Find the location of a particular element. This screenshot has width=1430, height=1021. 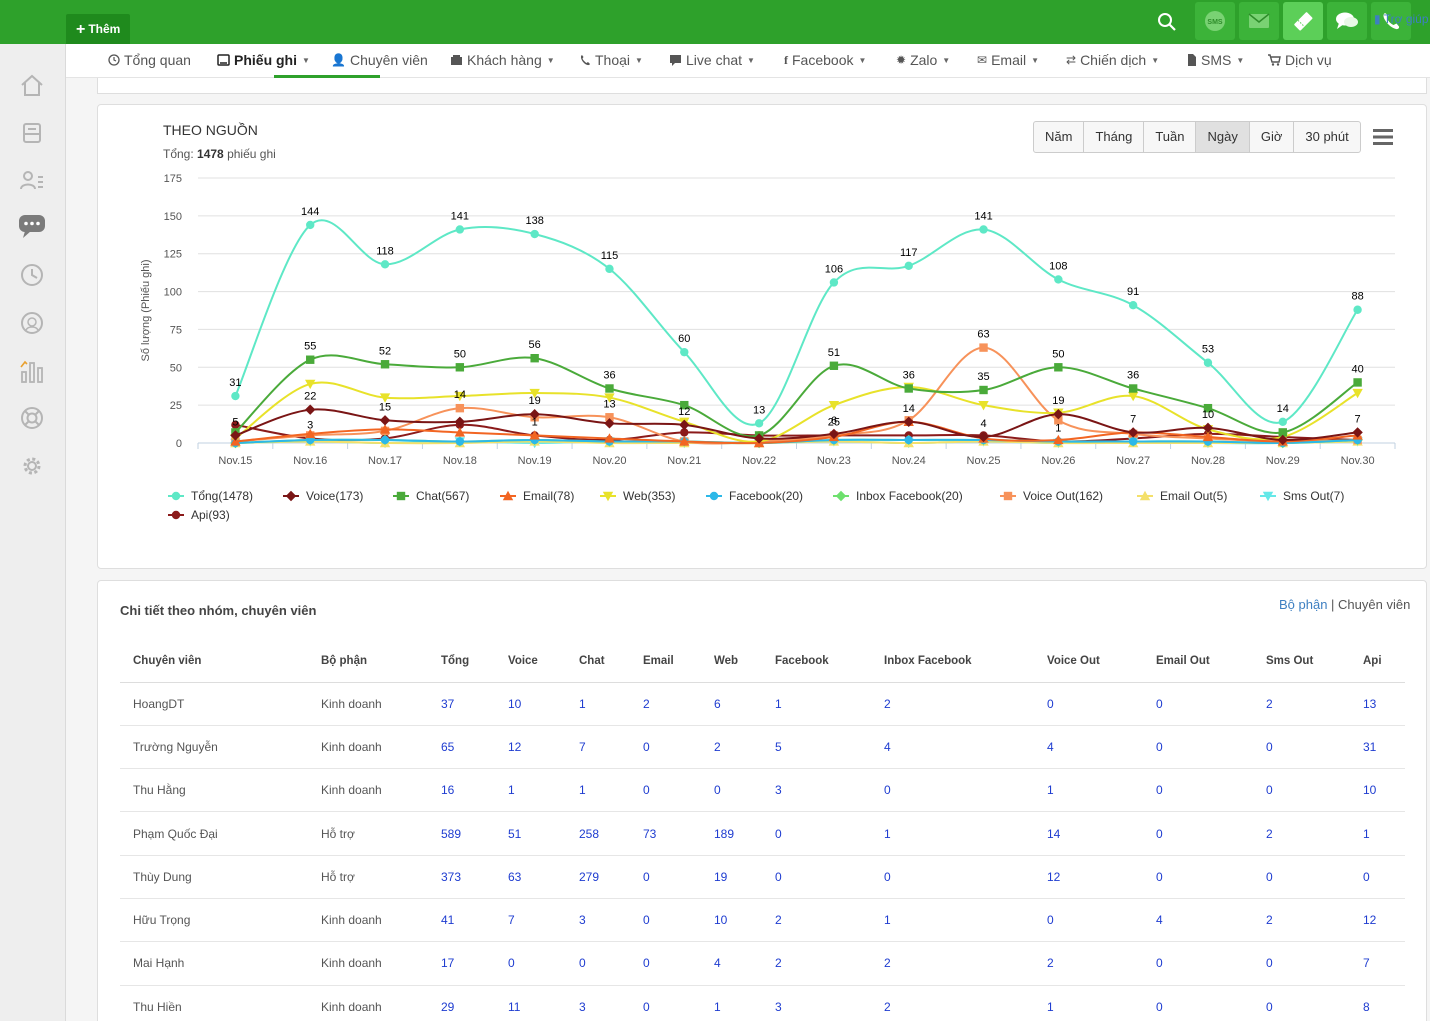

history-nav is located at coordinates (32, 275).